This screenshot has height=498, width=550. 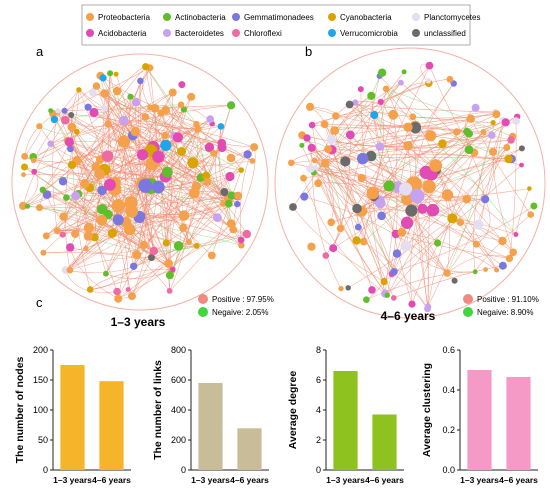 What do you see at coordinates (345, 480) in the screenshot?
I see `x-tick-label: 1–3 years` at bounding box center [345, 480].